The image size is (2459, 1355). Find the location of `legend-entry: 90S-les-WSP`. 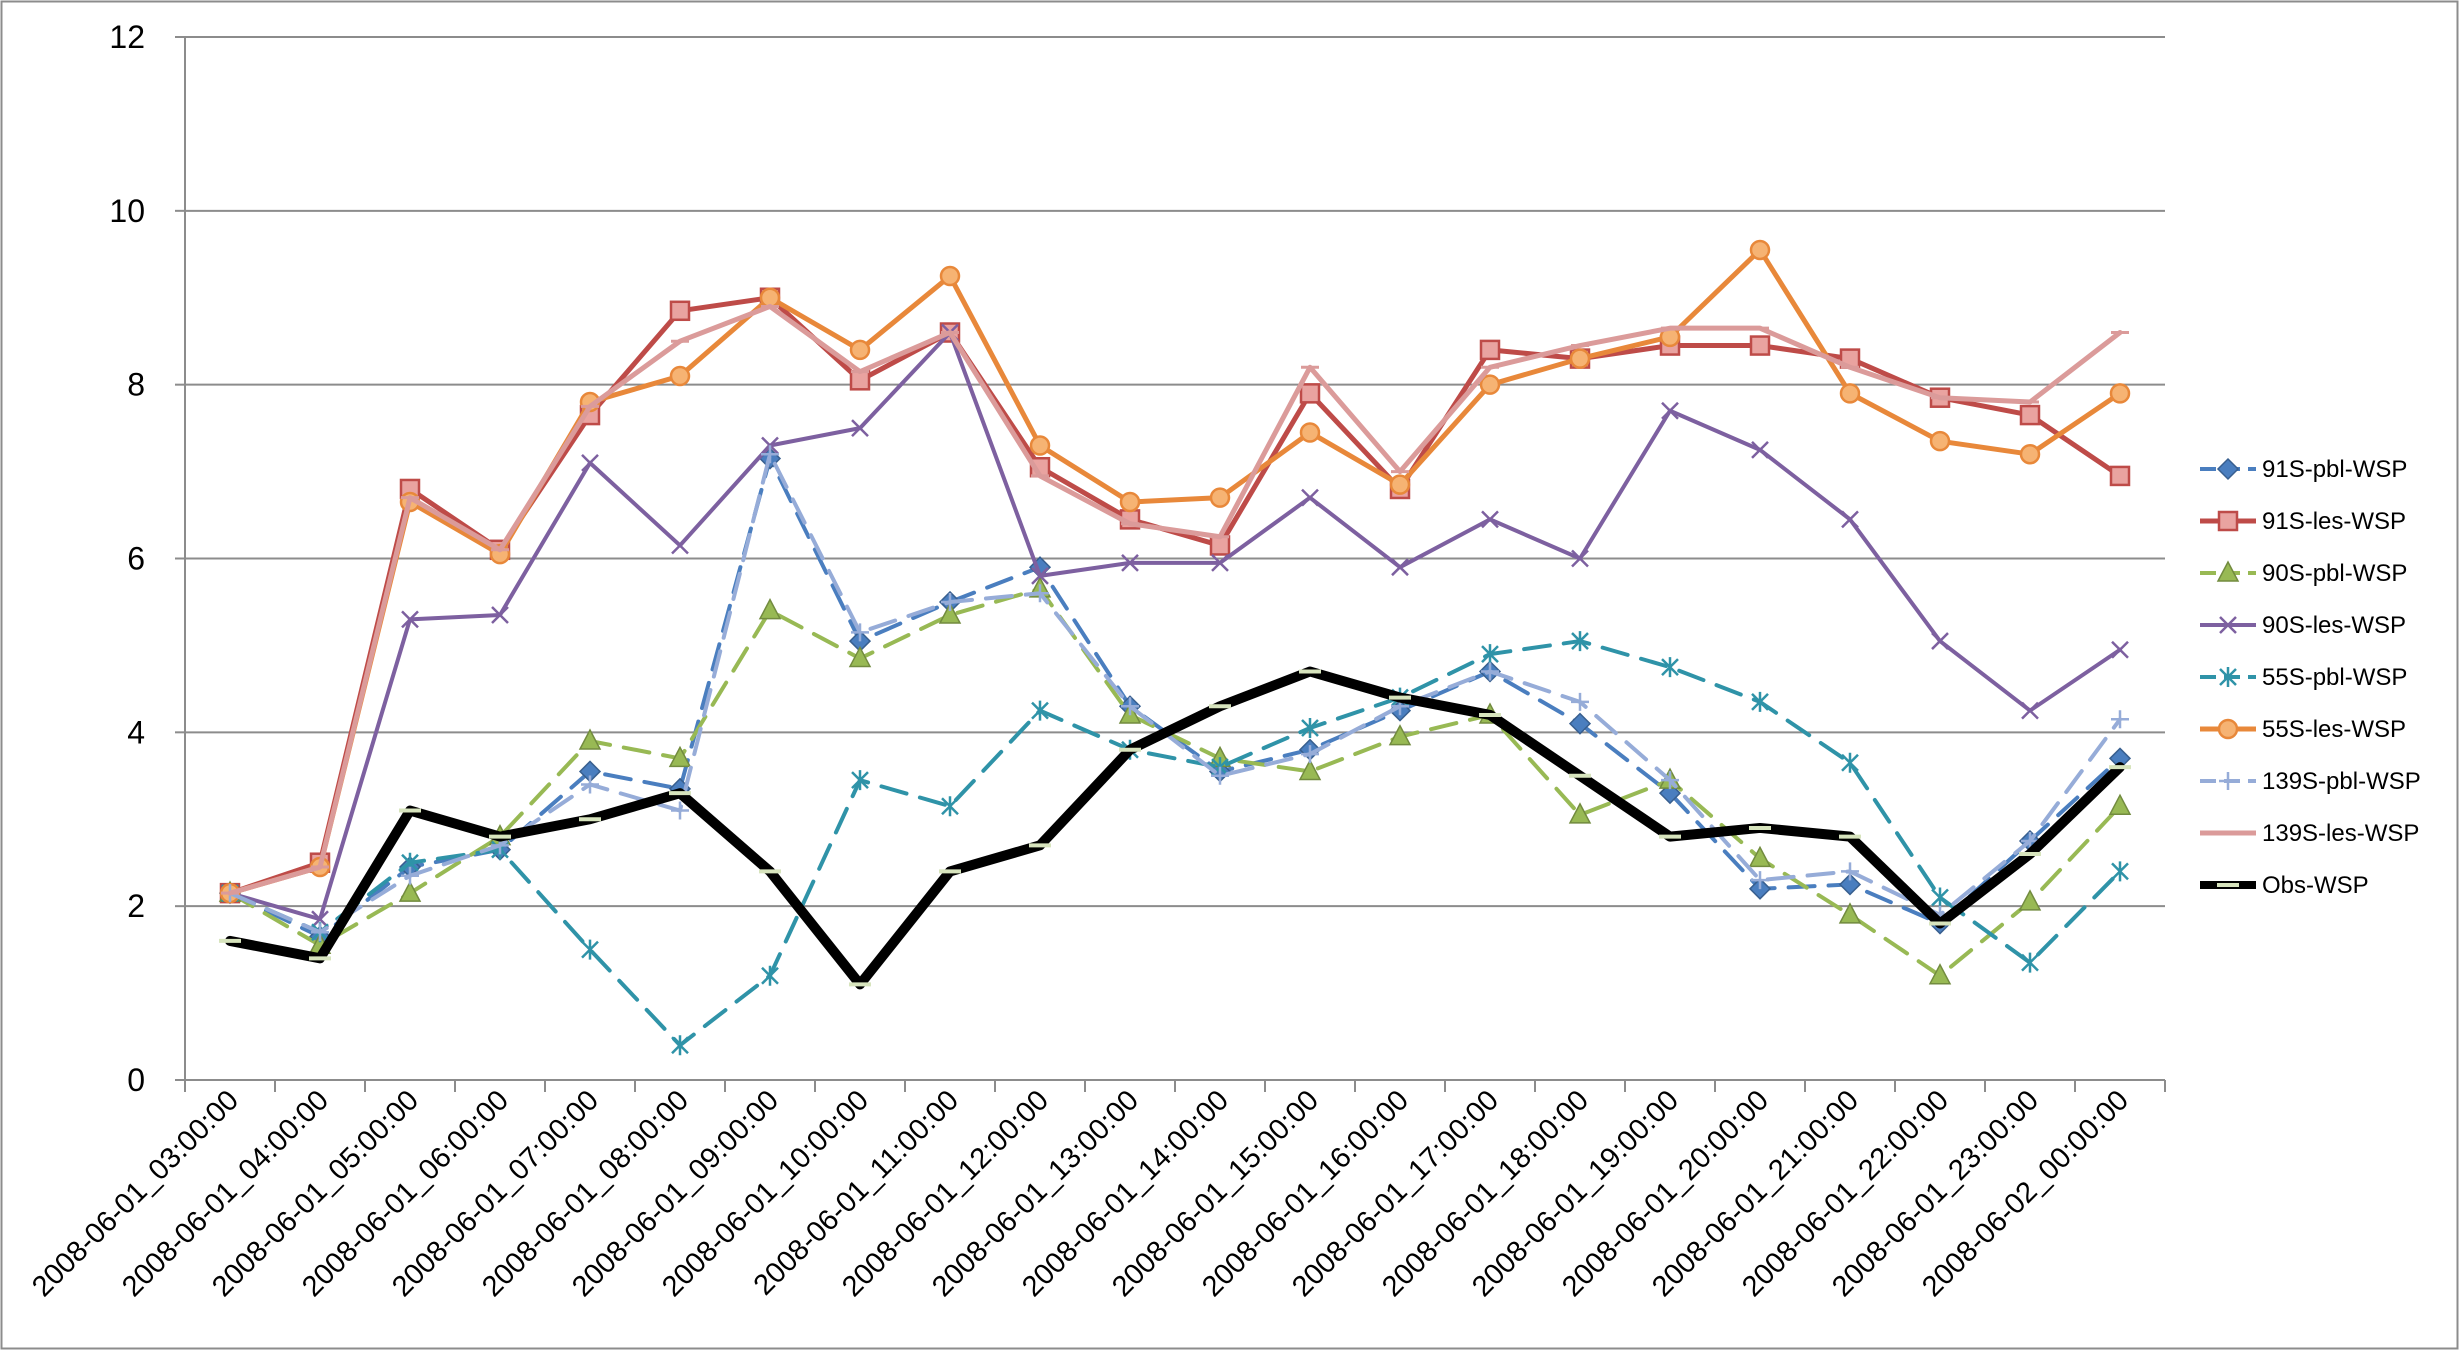

legend-entry: 90S-les-WSP is located at coordinates (2303, 625).